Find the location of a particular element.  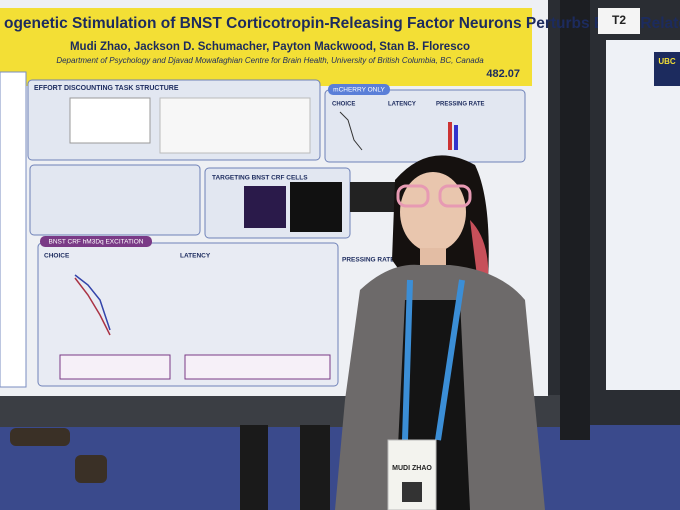

section-header: TARGETING BNST CRF CELLS is located at coordinates (260, 178).